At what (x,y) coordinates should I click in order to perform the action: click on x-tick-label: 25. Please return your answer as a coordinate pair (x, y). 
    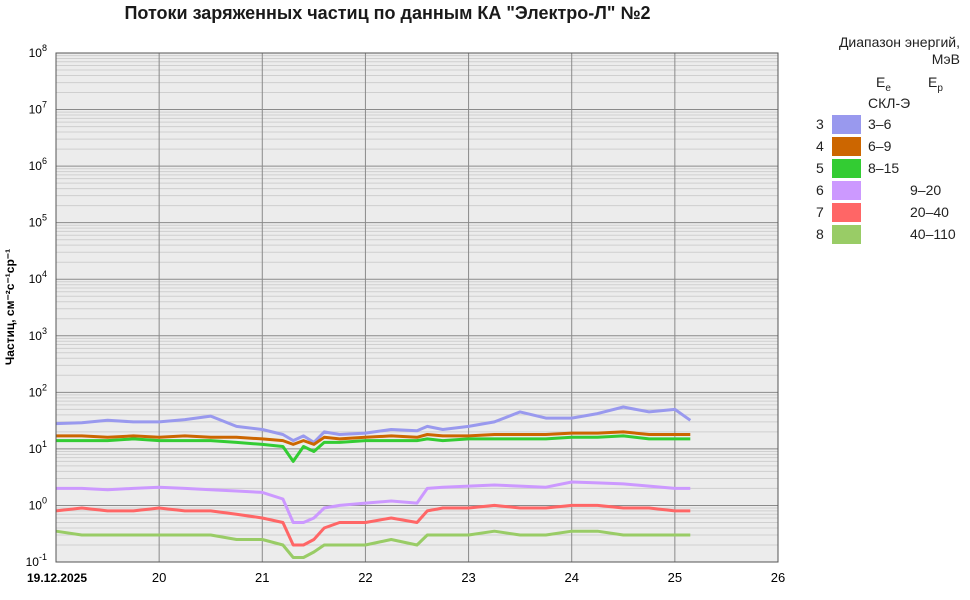
    Looking at the image, I should click on (675, 577).